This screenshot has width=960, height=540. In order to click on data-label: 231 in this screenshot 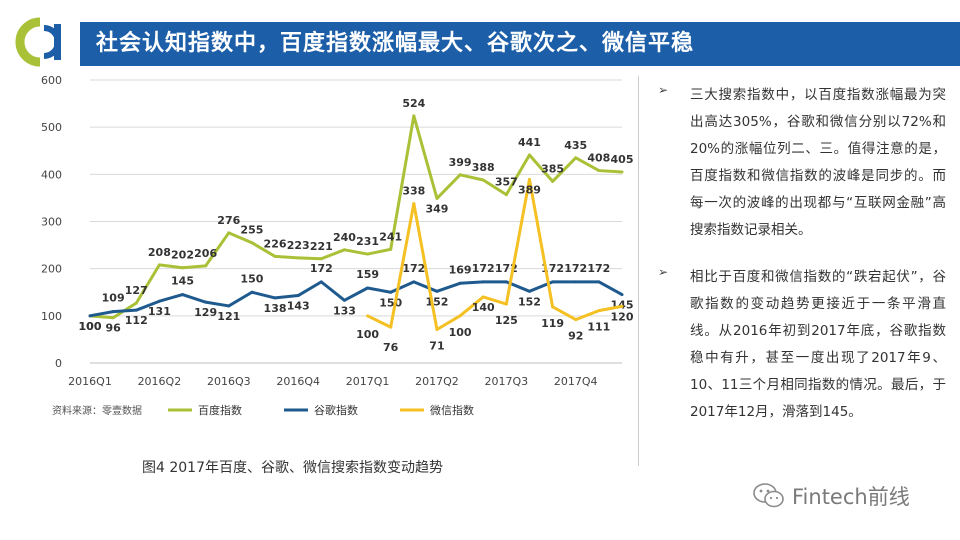, I will do `click(367, 241)`.